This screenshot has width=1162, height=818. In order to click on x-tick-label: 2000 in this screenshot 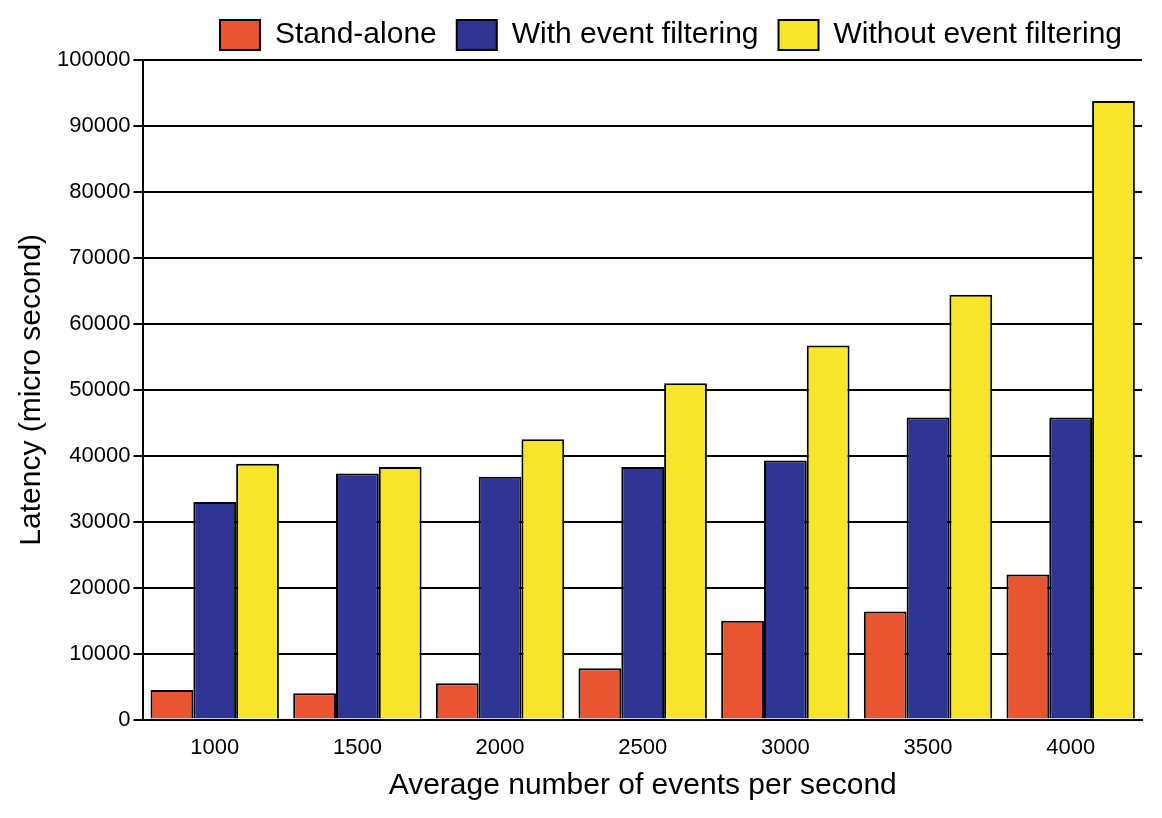, I will do `click(500, 746)`.